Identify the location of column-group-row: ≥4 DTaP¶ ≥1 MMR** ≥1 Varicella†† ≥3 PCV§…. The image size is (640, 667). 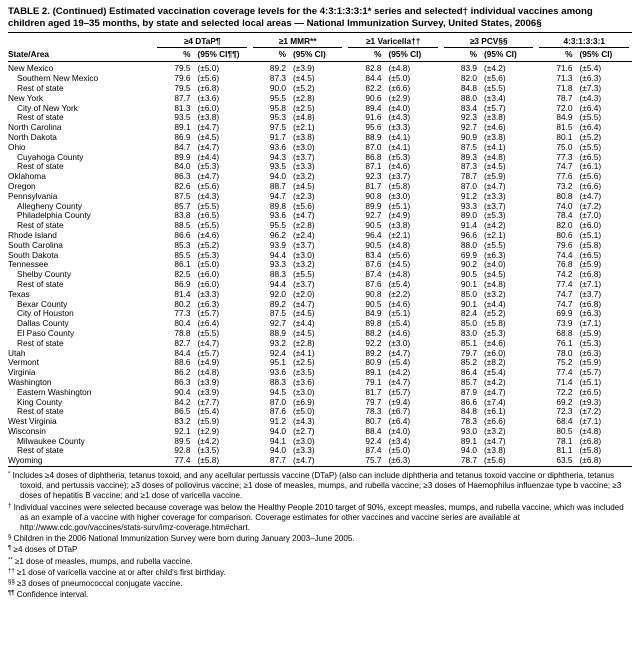
(320, 40).